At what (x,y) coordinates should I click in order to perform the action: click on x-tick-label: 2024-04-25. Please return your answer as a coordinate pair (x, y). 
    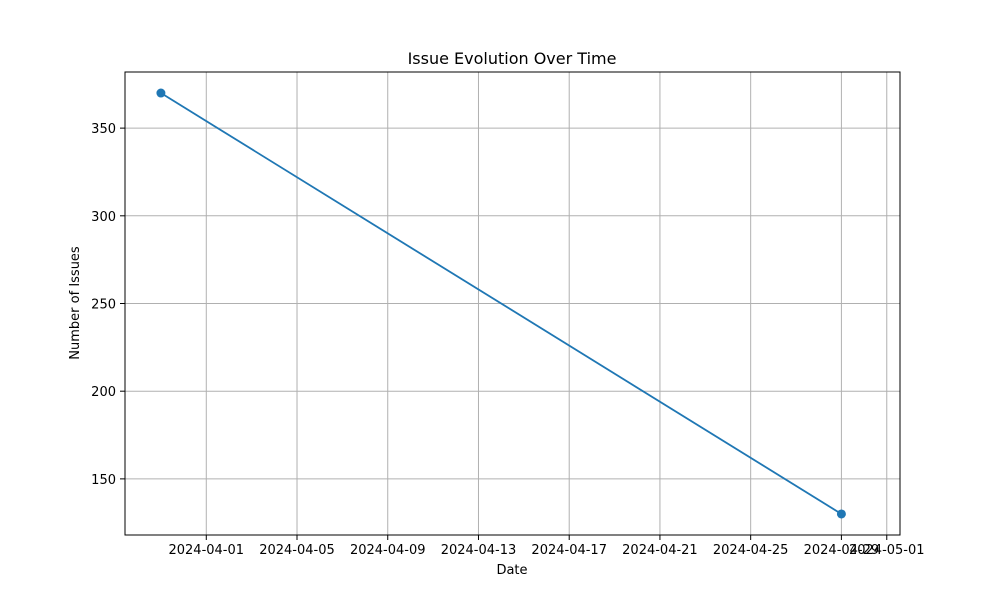
    Looking at the image, I should click on (751, 550).